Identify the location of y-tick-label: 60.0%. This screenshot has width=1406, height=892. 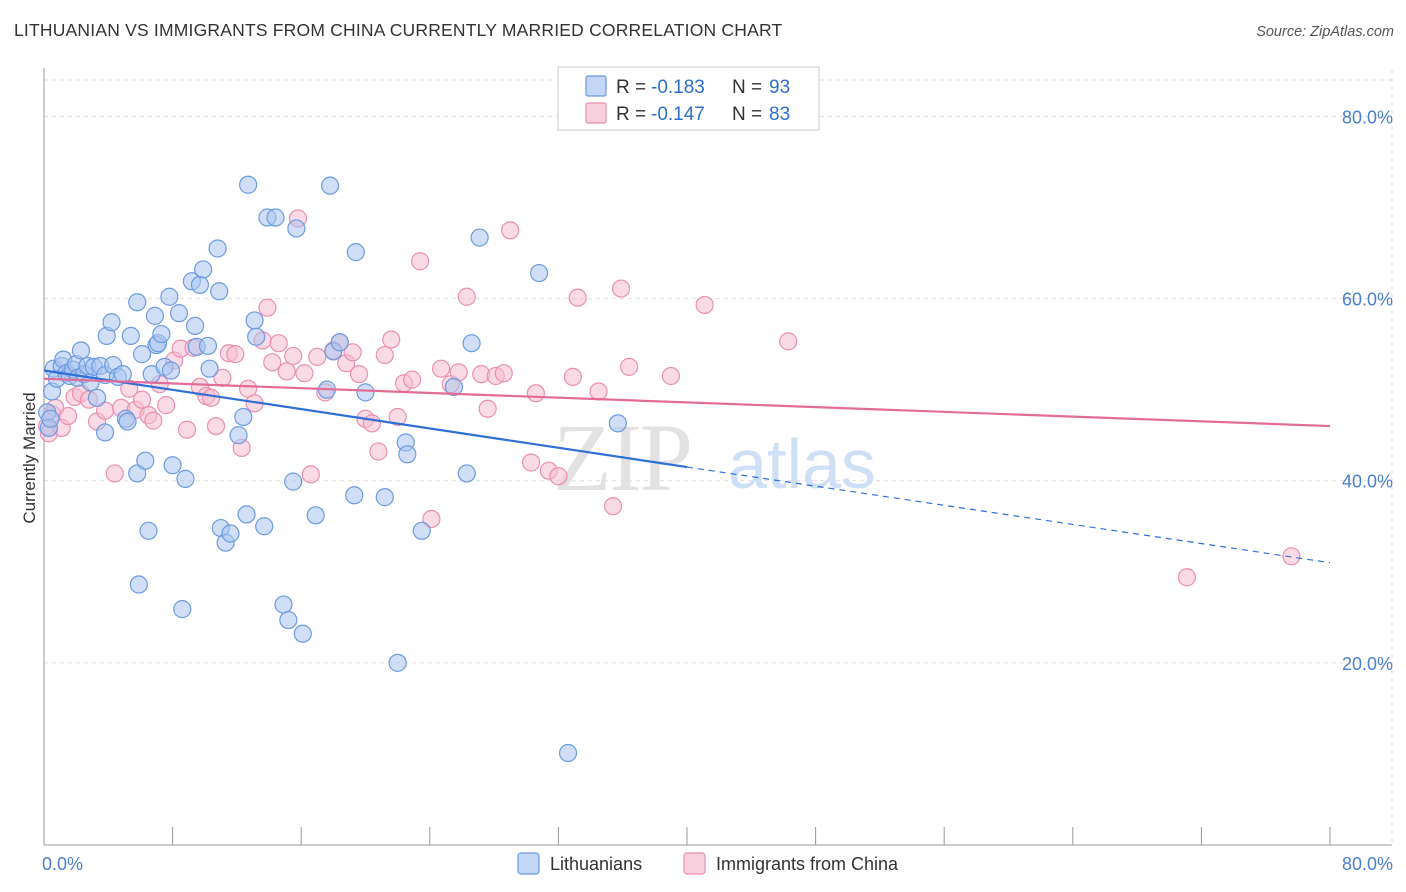
(1367, 300).